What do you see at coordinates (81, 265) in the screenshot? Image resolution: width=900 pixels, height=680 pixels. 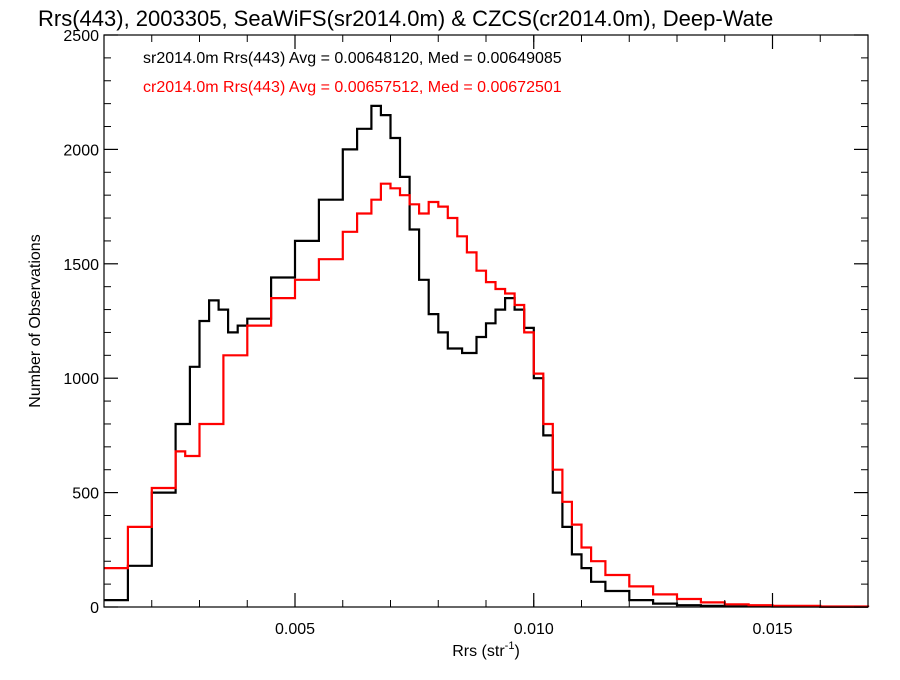 I see `y-tick-label: 1500` at bounding box center [81, 265].